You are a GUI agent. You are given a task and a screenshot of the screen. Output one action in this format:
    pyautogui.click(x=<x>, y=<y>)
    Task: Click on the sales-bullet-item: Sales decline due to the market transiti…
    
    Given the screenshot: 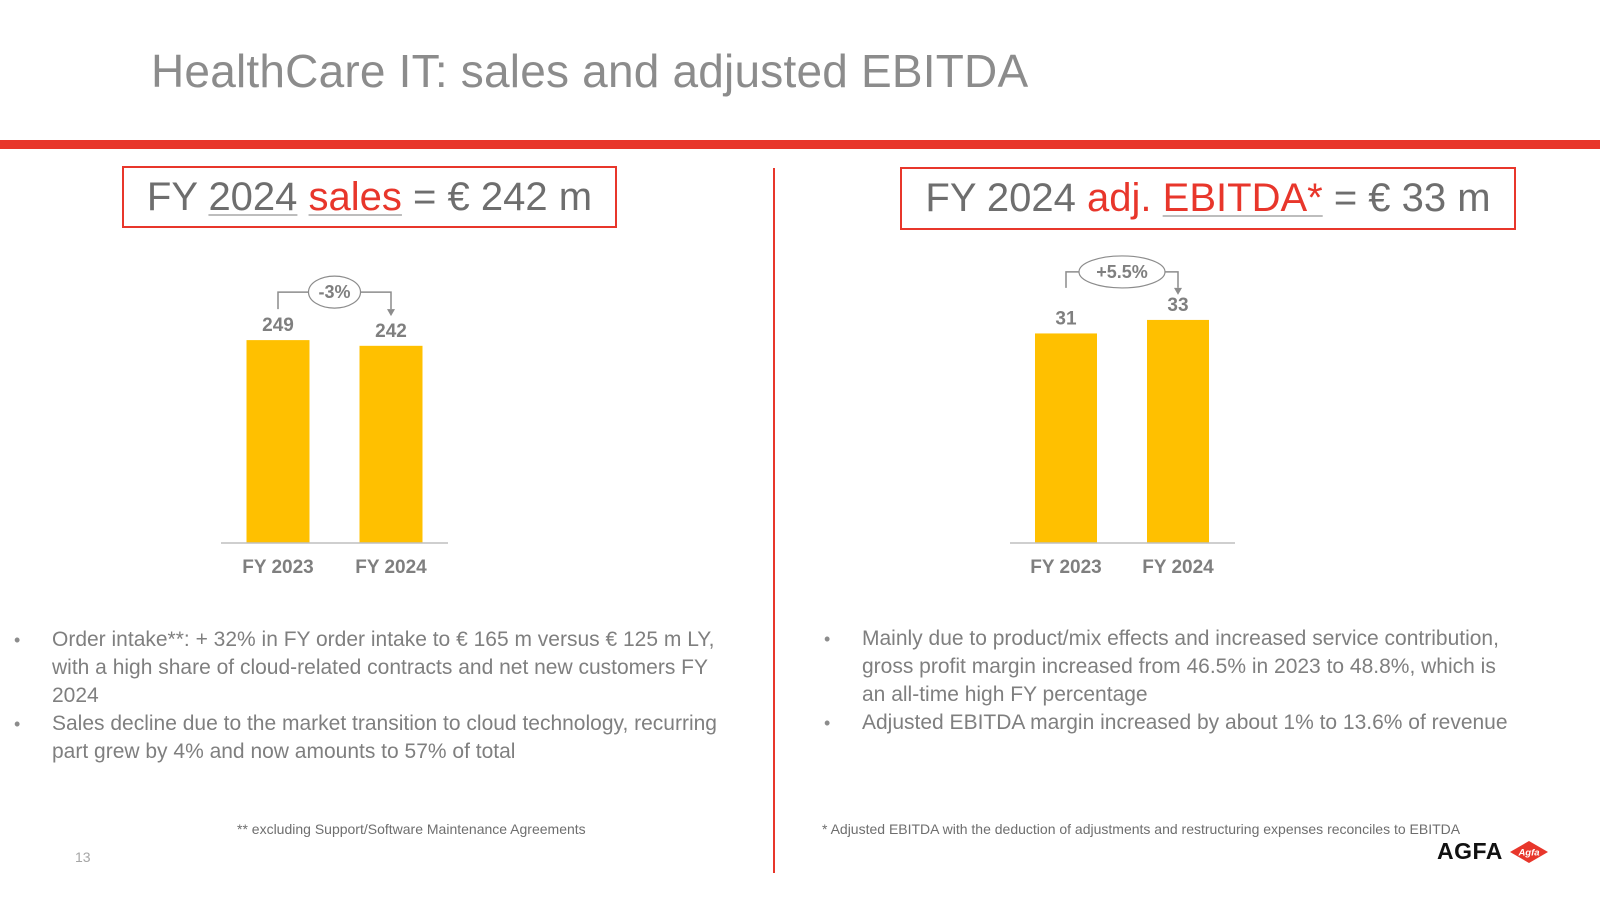 What is the action you would take?
    pyautogui.click(x=381, y=738)
    